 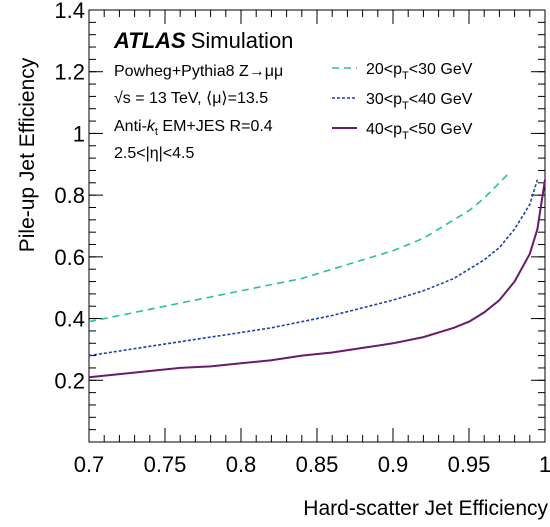 What do you see at coordinates (69, 380) in the screenshot?
I see `y-tick-label: 0.2` at bounding box center [69, 380].